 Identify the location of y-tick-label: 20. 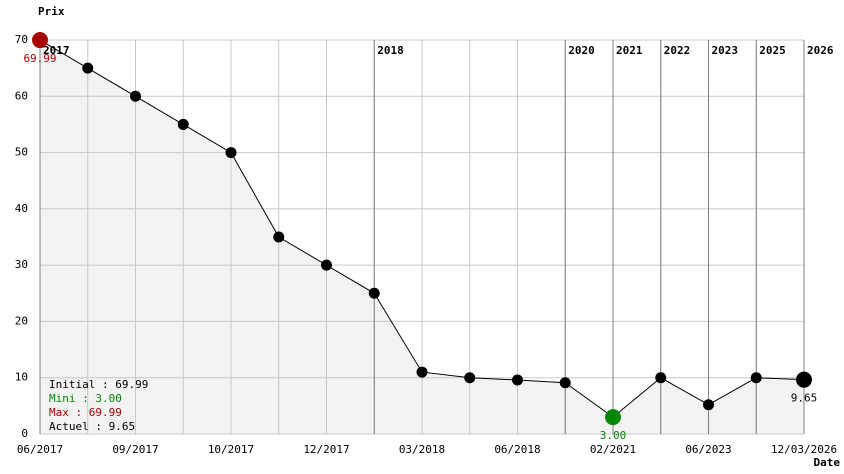
(21, 320).